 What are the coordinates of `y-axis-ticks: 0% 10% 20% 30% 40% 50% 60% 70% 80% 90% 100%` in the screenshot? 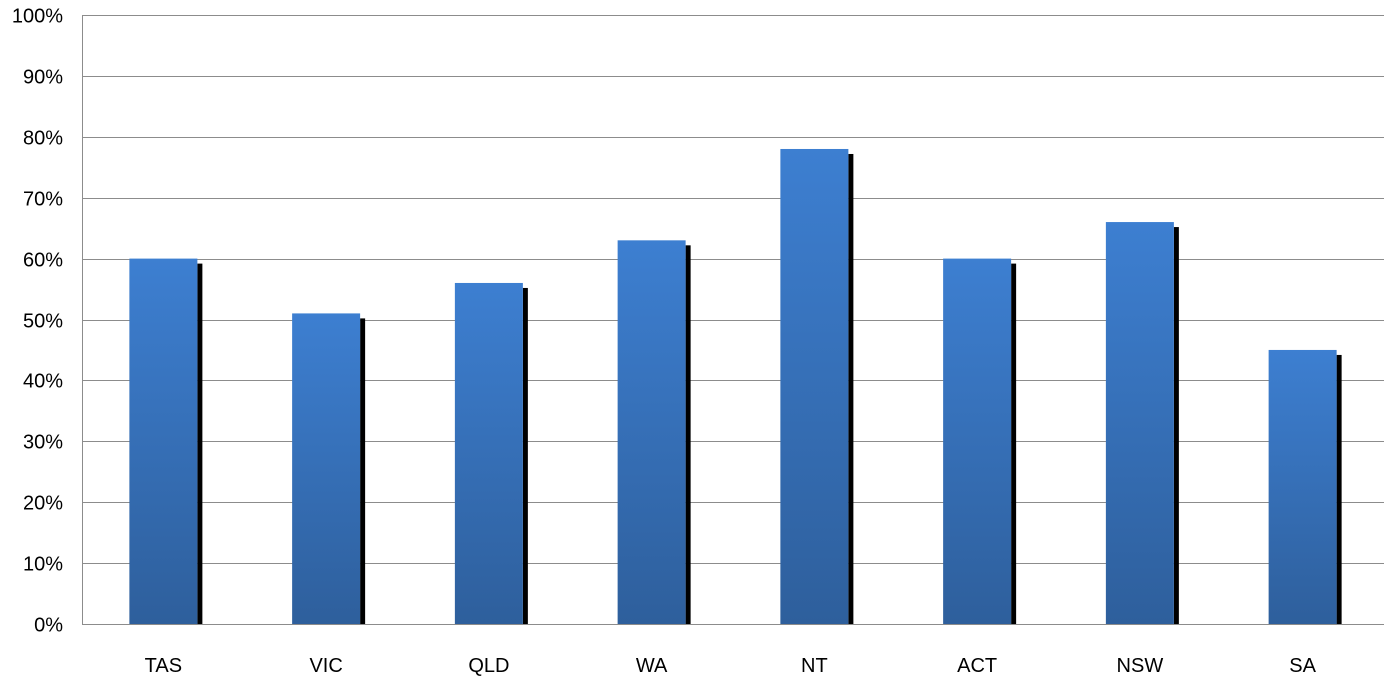 It's located at (37, 321).